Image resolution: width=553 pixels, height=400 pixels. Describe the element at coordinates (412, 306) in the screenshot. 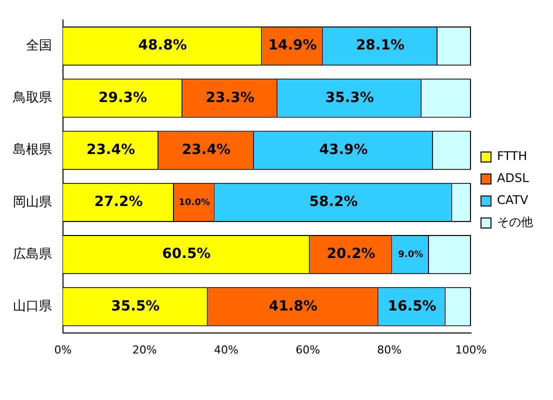

I see `data-label: 16.5%` at that location.